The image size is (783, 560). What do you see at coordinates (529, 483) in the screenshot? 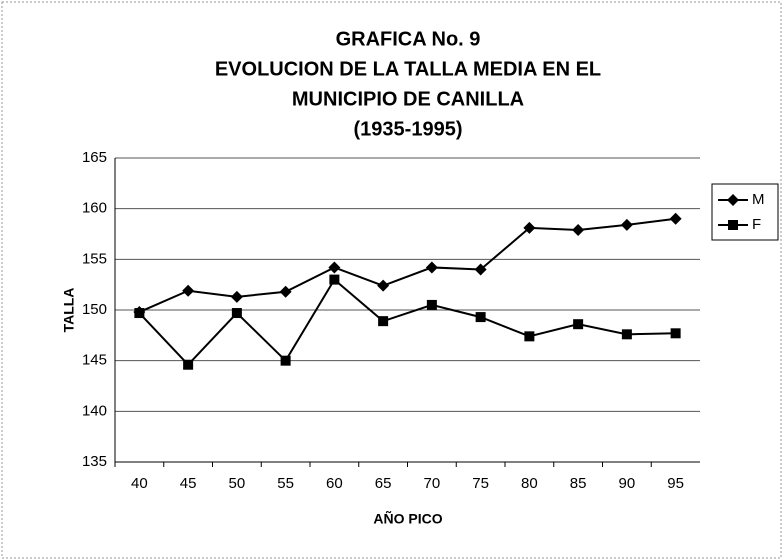
I see `x-tick-label: 80` at bounding box center [529, 483].